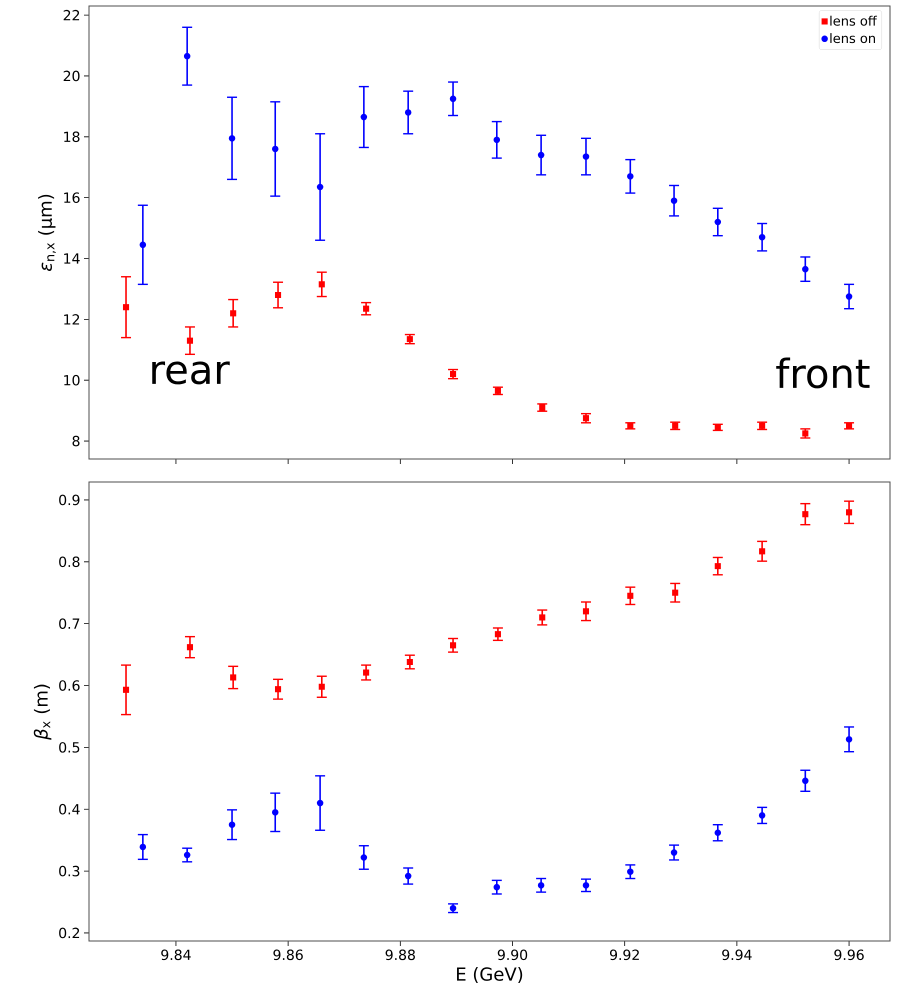 The height and width of the screenshot is (987, 897). I want to click on y-tick-label: 0.4, so click(69, 809).